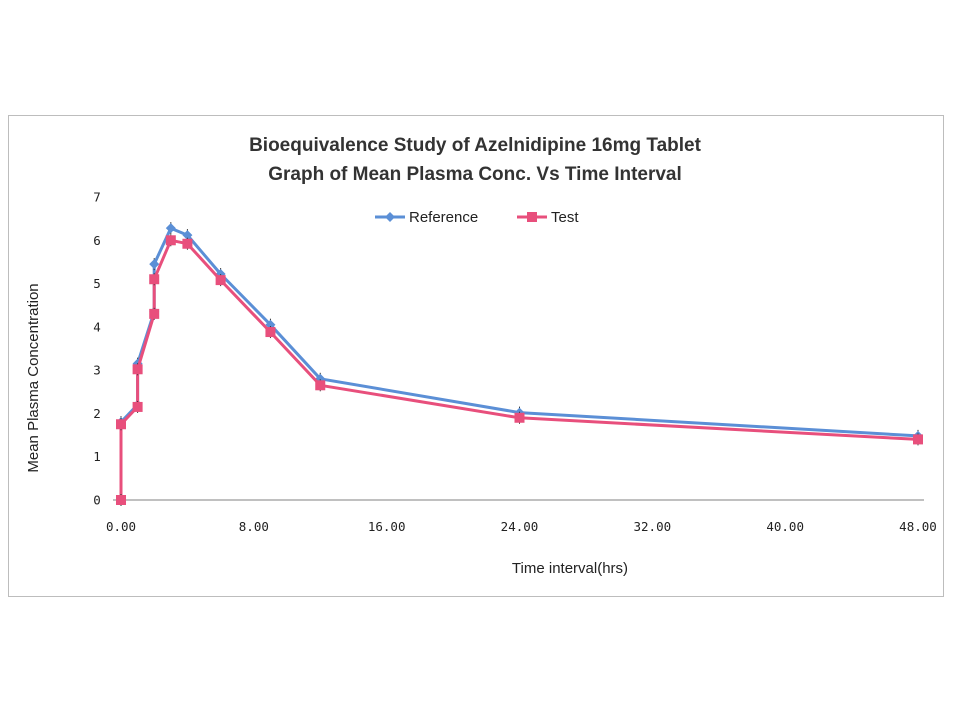  I want to click on y-tick-label: 7, so click(97, 197).